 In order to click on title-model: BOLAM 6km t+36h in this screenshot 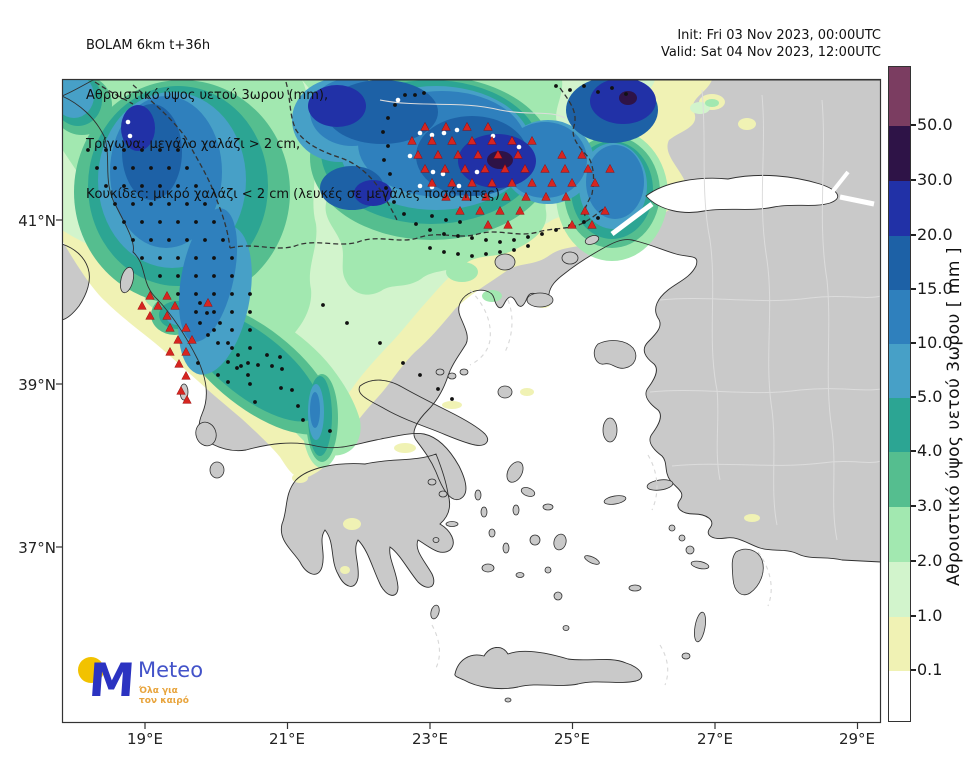, I will do `click(148, 45)`.